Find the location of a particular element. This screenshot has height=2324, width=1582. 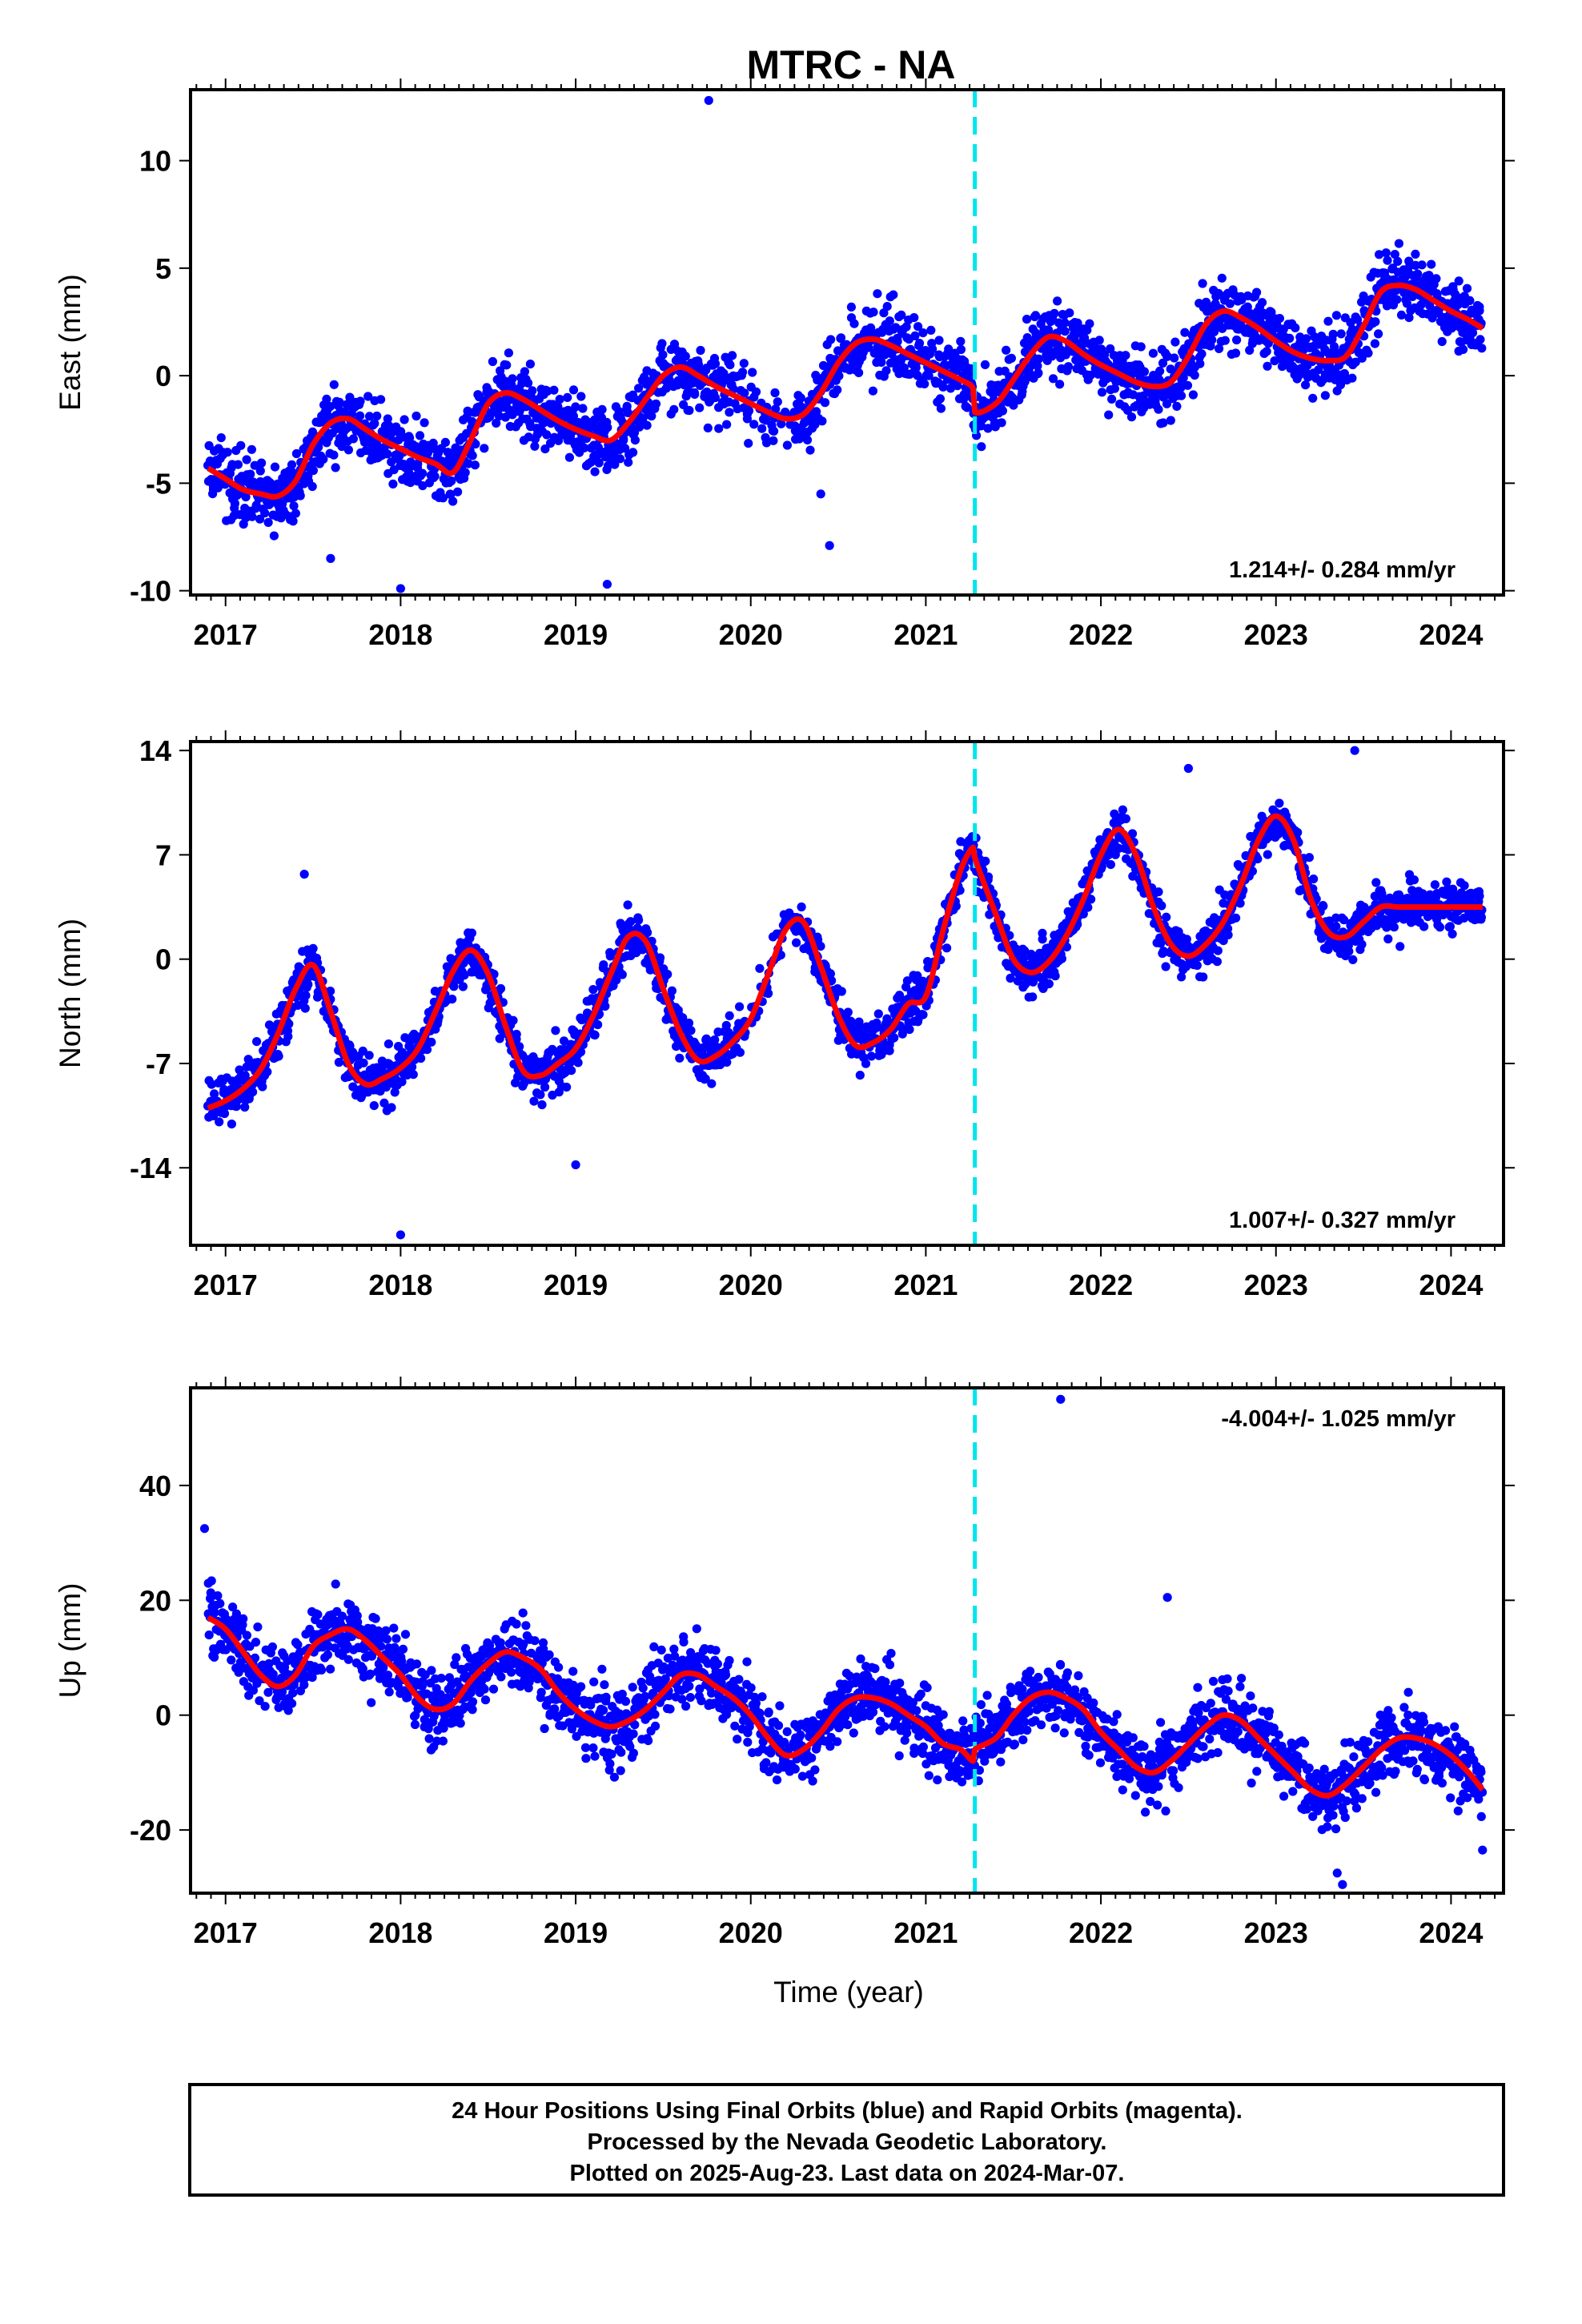

y-tick-label: 0 is located at coordinates (163, 960).